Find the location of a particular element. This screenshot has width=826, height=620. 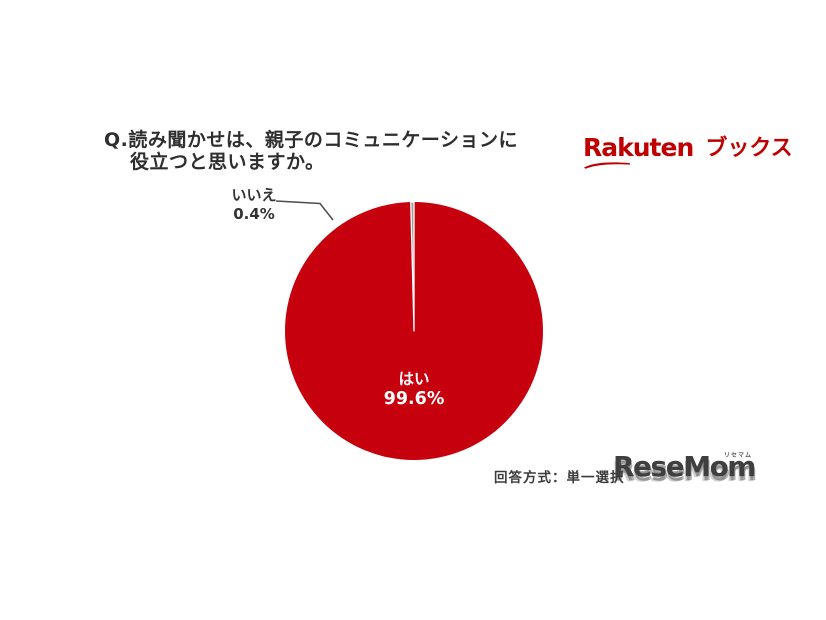

rakuten-underline-swoosh-icon is located at coordinates (607, 165).